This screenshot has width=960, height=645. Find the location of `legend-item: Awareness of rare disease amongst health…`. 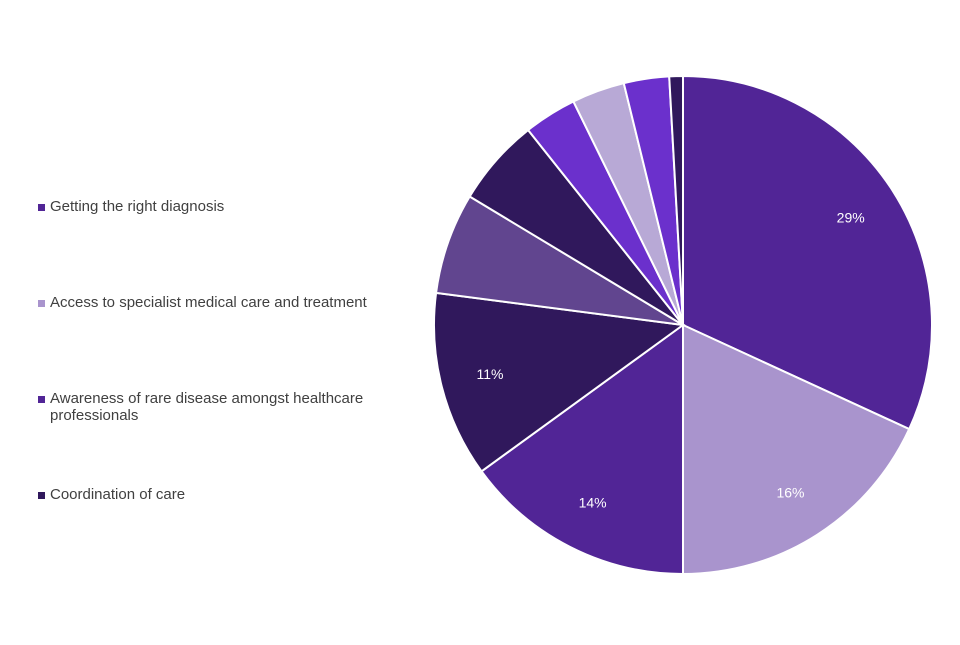

legend-item: Awareness of rare disease amongst health… is located at coordinates (210, 407).